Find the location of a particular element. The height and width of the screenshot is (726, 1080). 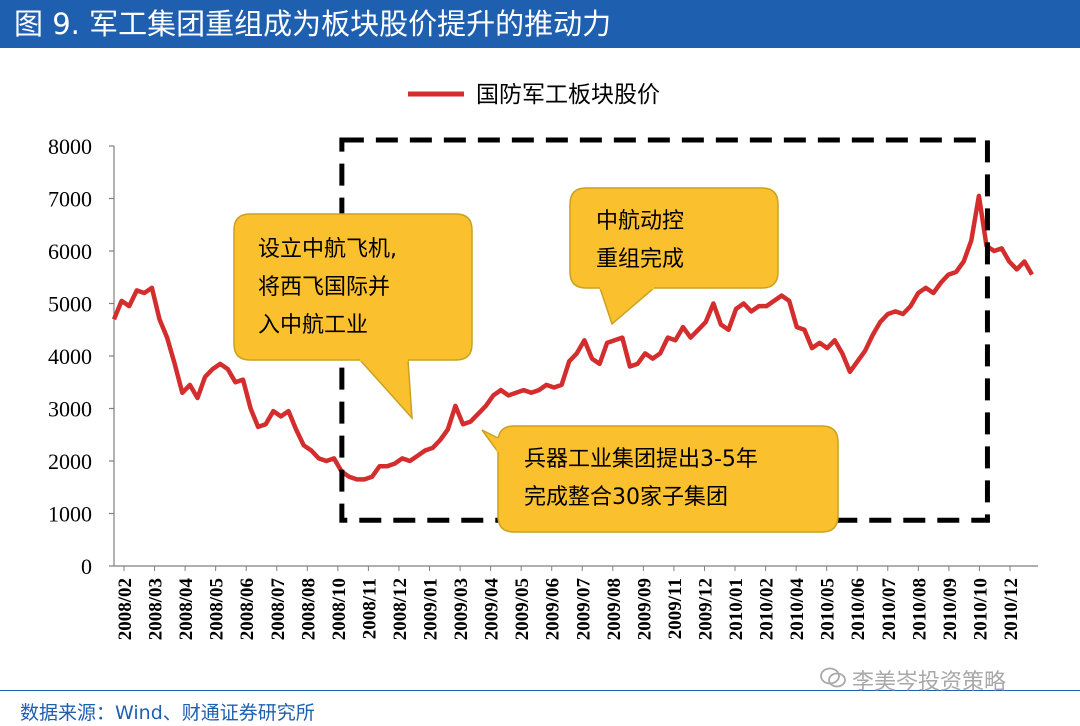

legend-label: 国防军工板块股价 is located at coordinates (568, 95).